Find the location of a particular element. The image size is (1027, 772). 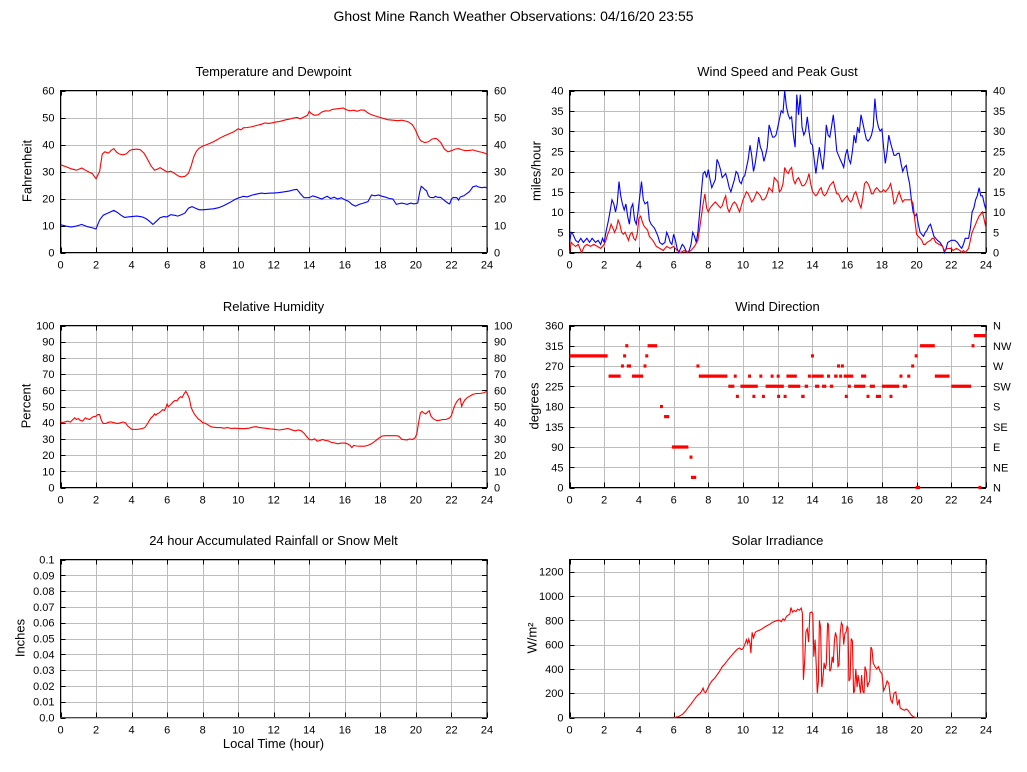

svg-text: 270 is located at coordinates (554, 367).